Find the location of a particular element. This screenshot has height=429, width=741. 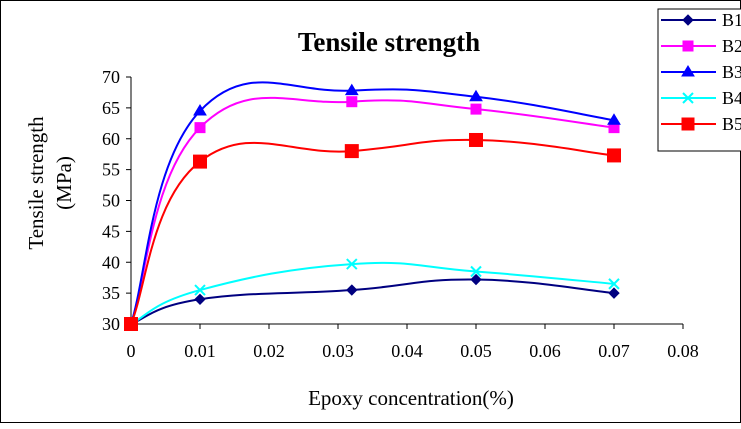

legend-label: B1 is located at coordinates (731, 20).